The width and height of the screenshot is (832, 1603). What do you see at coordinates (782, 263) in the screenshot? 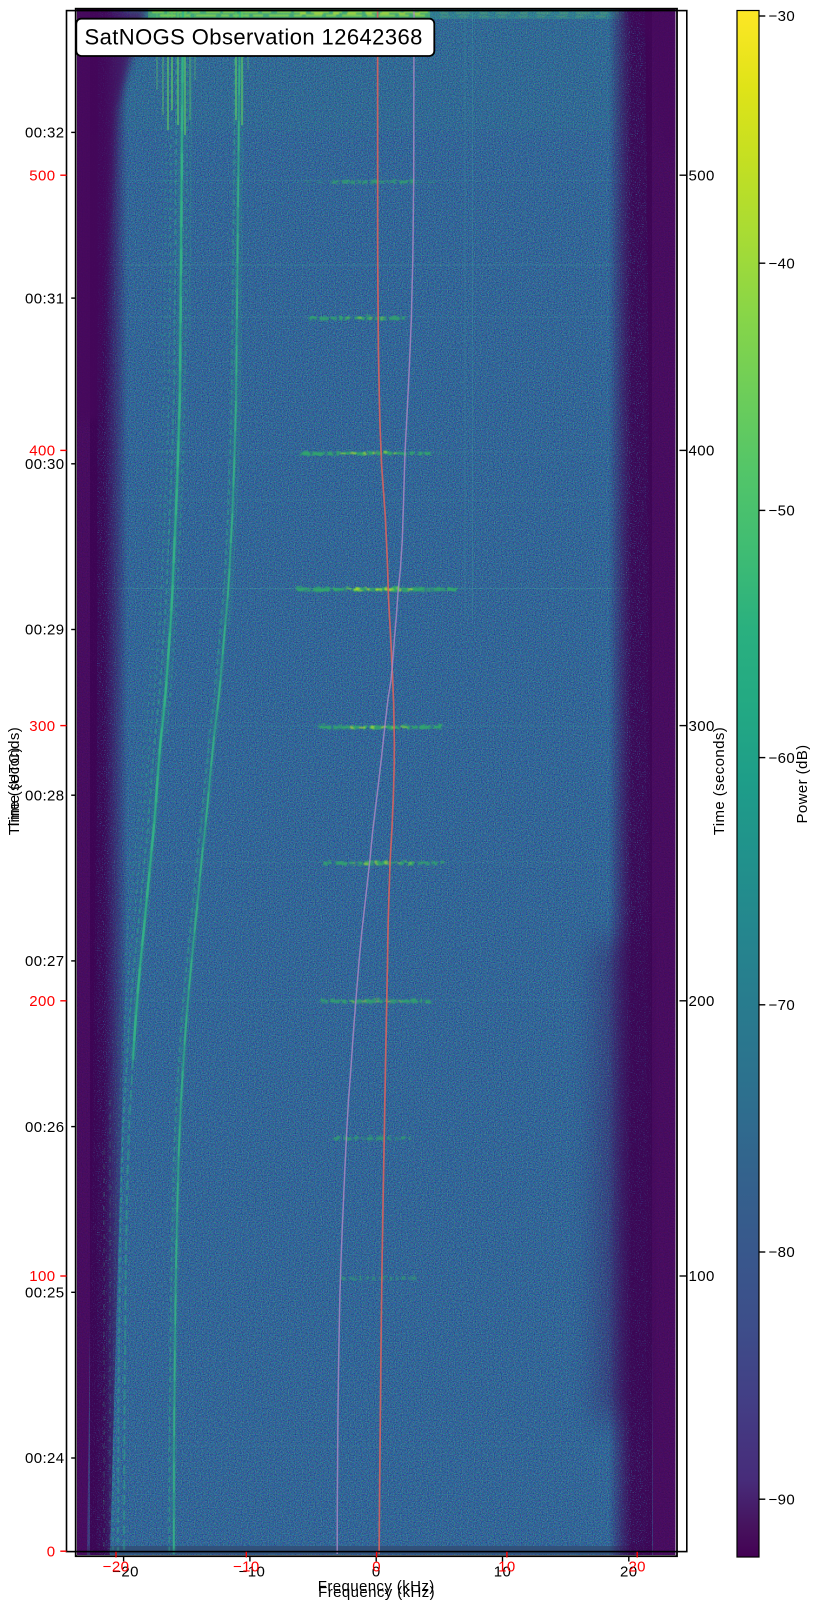
I see `svg-text: −40` at bounding box center [782, 263].